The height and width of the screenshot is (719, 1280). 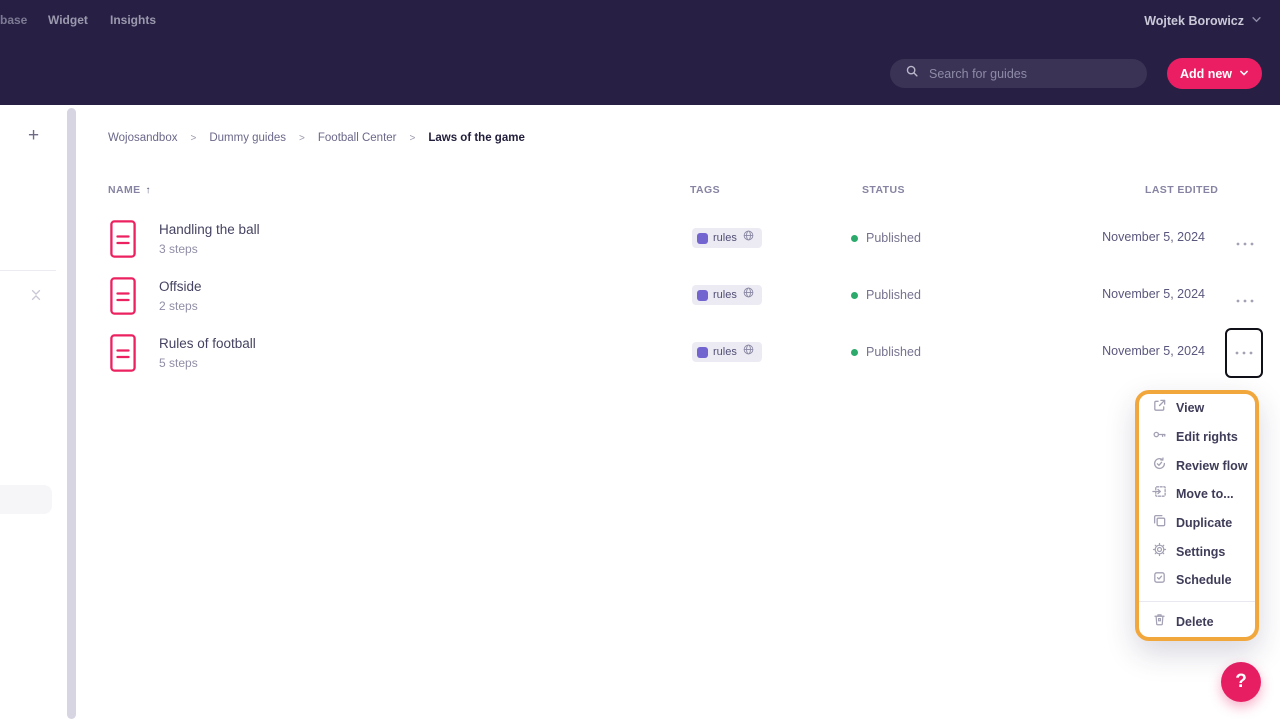 I want to click on user-name: Wojtek Borowicz, so click(x=1194, y=21).